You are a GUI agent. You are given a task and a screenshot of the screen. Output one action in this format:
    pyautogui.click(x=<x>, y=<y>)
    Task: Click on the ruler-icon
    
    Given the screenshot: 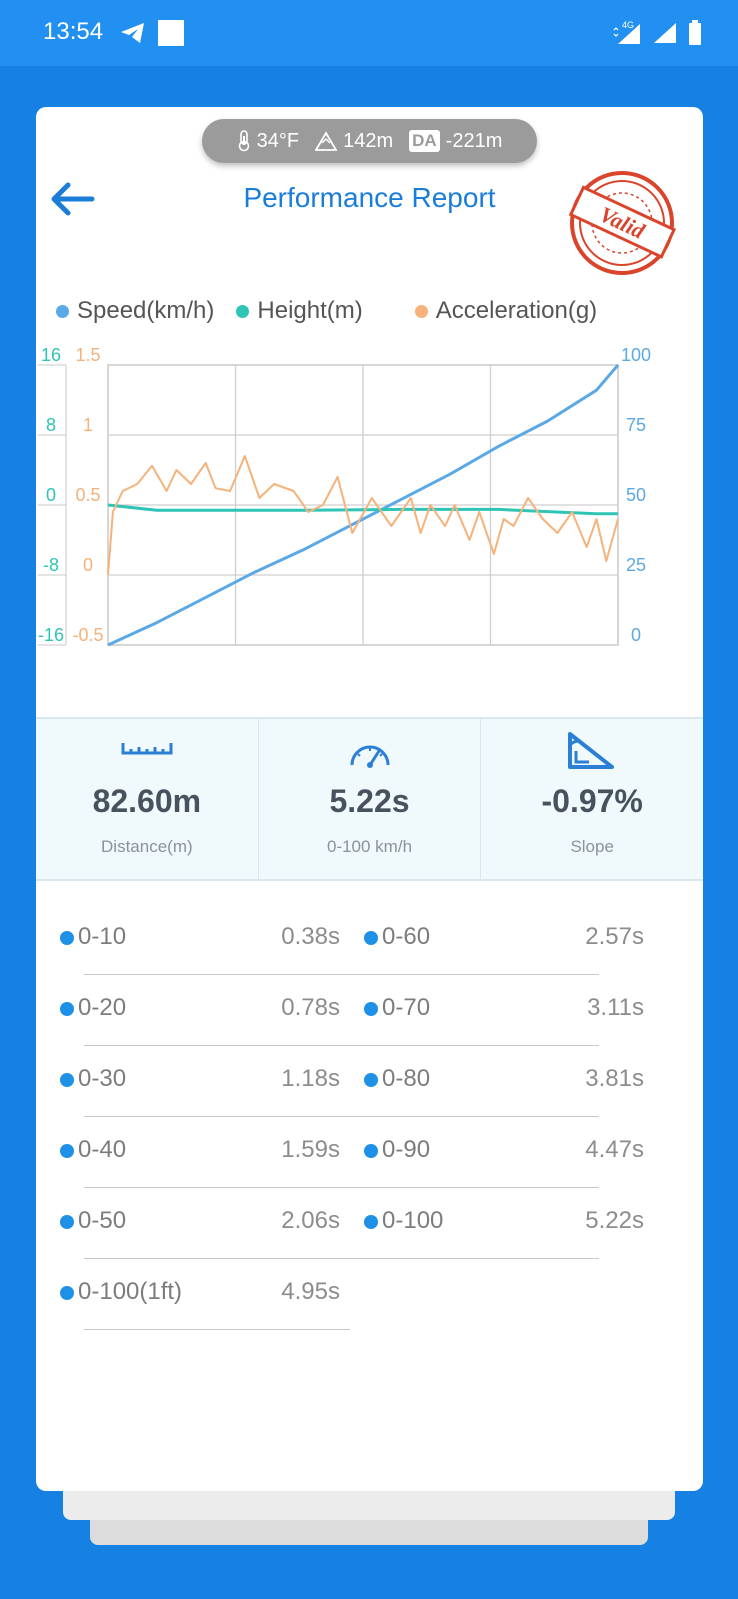 What is the action you would take?
    pyautogui.click(x=147, y=749)
    